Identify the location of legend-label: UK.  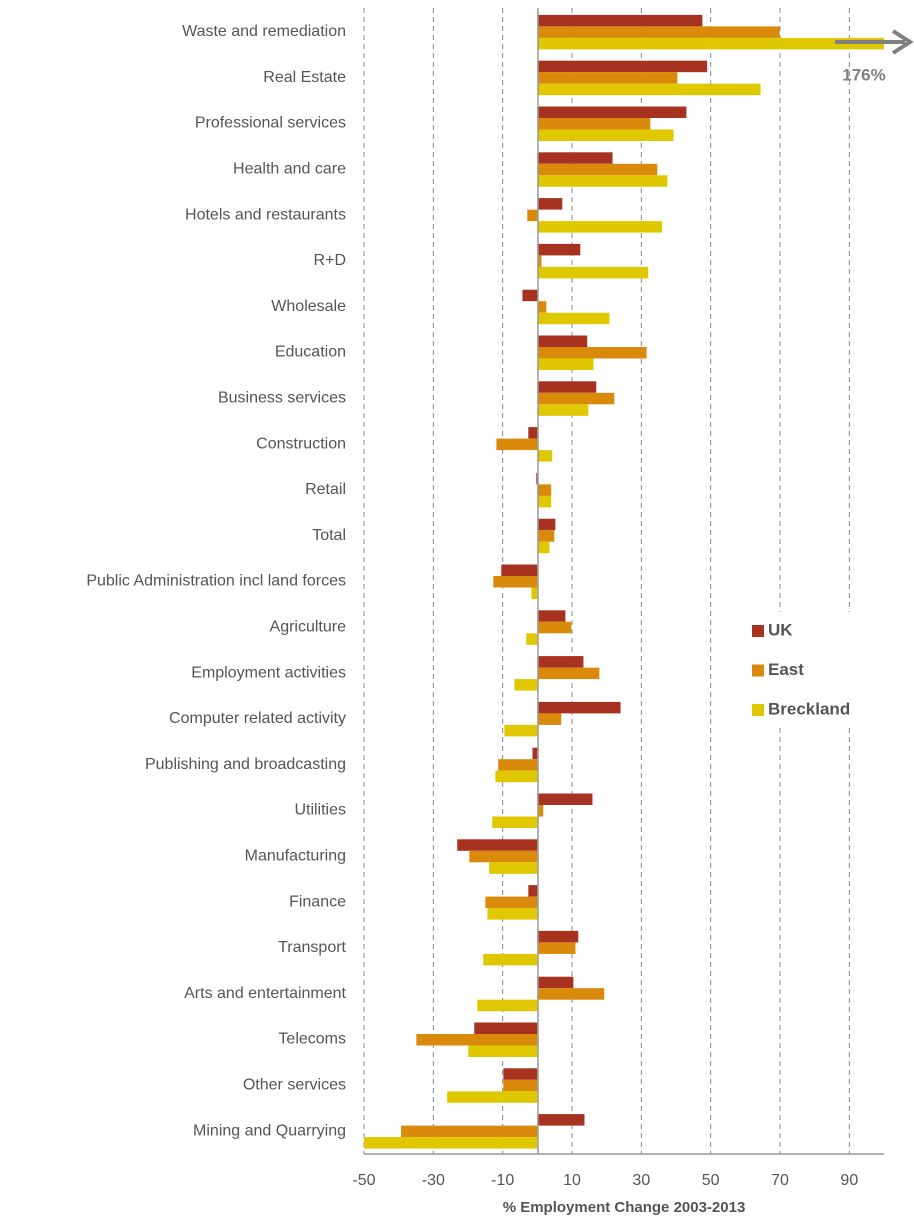
(780, 629).